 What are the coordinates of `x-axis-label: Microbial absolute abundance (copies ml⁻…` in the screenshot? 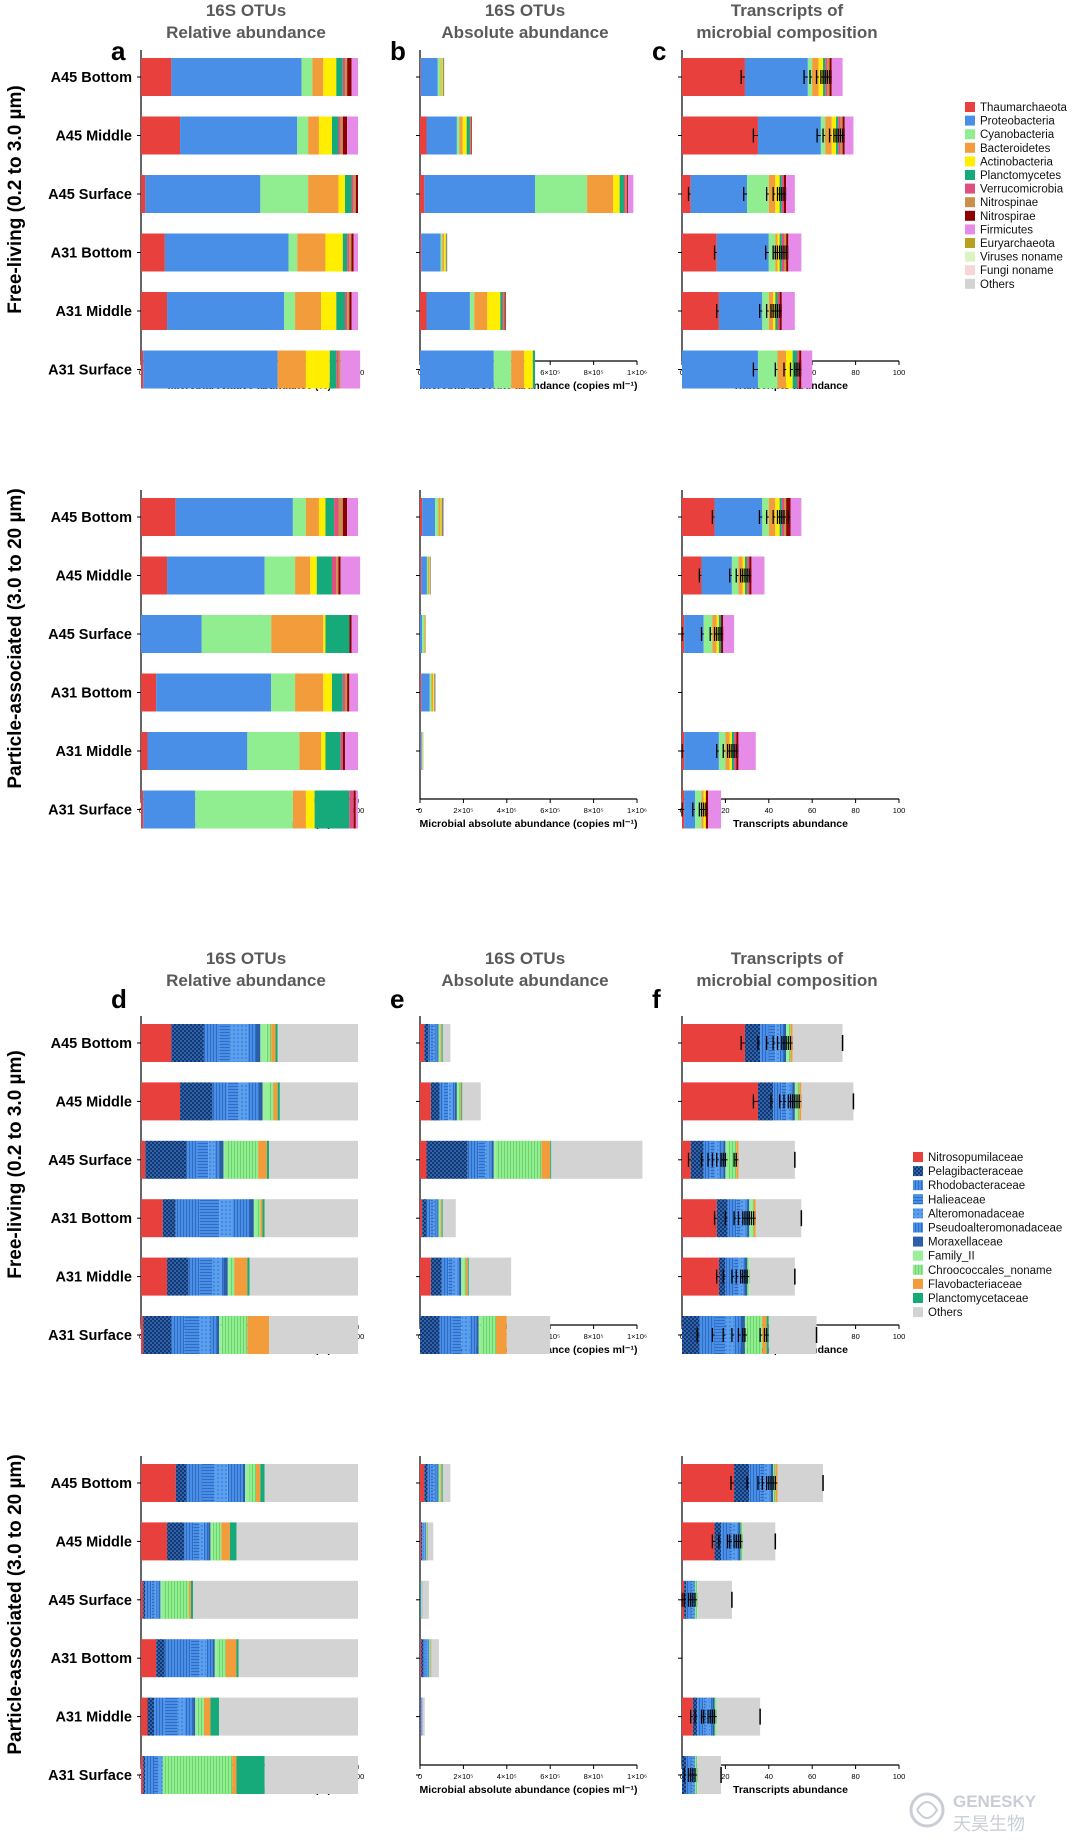 It's located at (529, 824).